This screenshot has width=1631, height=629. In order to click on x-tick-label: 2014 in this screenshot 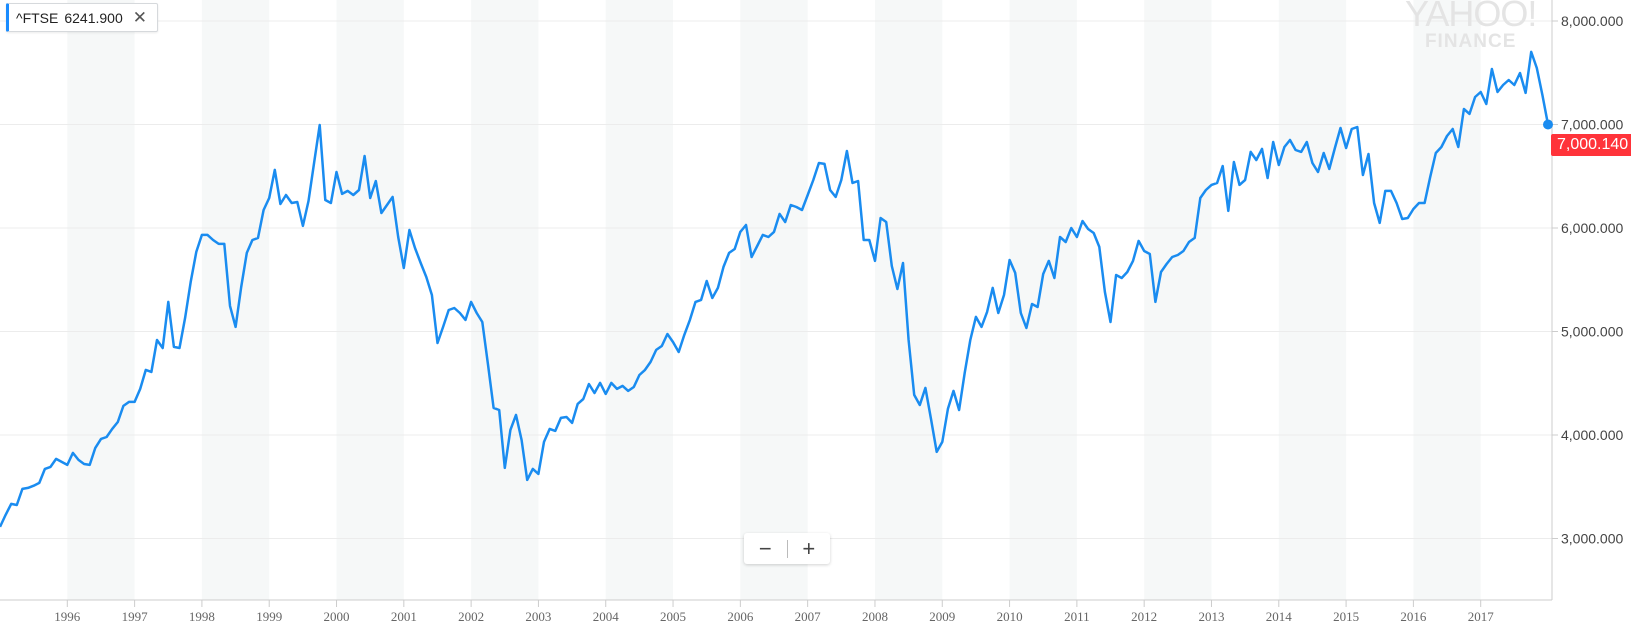, I will do `click(1279, 616)`.